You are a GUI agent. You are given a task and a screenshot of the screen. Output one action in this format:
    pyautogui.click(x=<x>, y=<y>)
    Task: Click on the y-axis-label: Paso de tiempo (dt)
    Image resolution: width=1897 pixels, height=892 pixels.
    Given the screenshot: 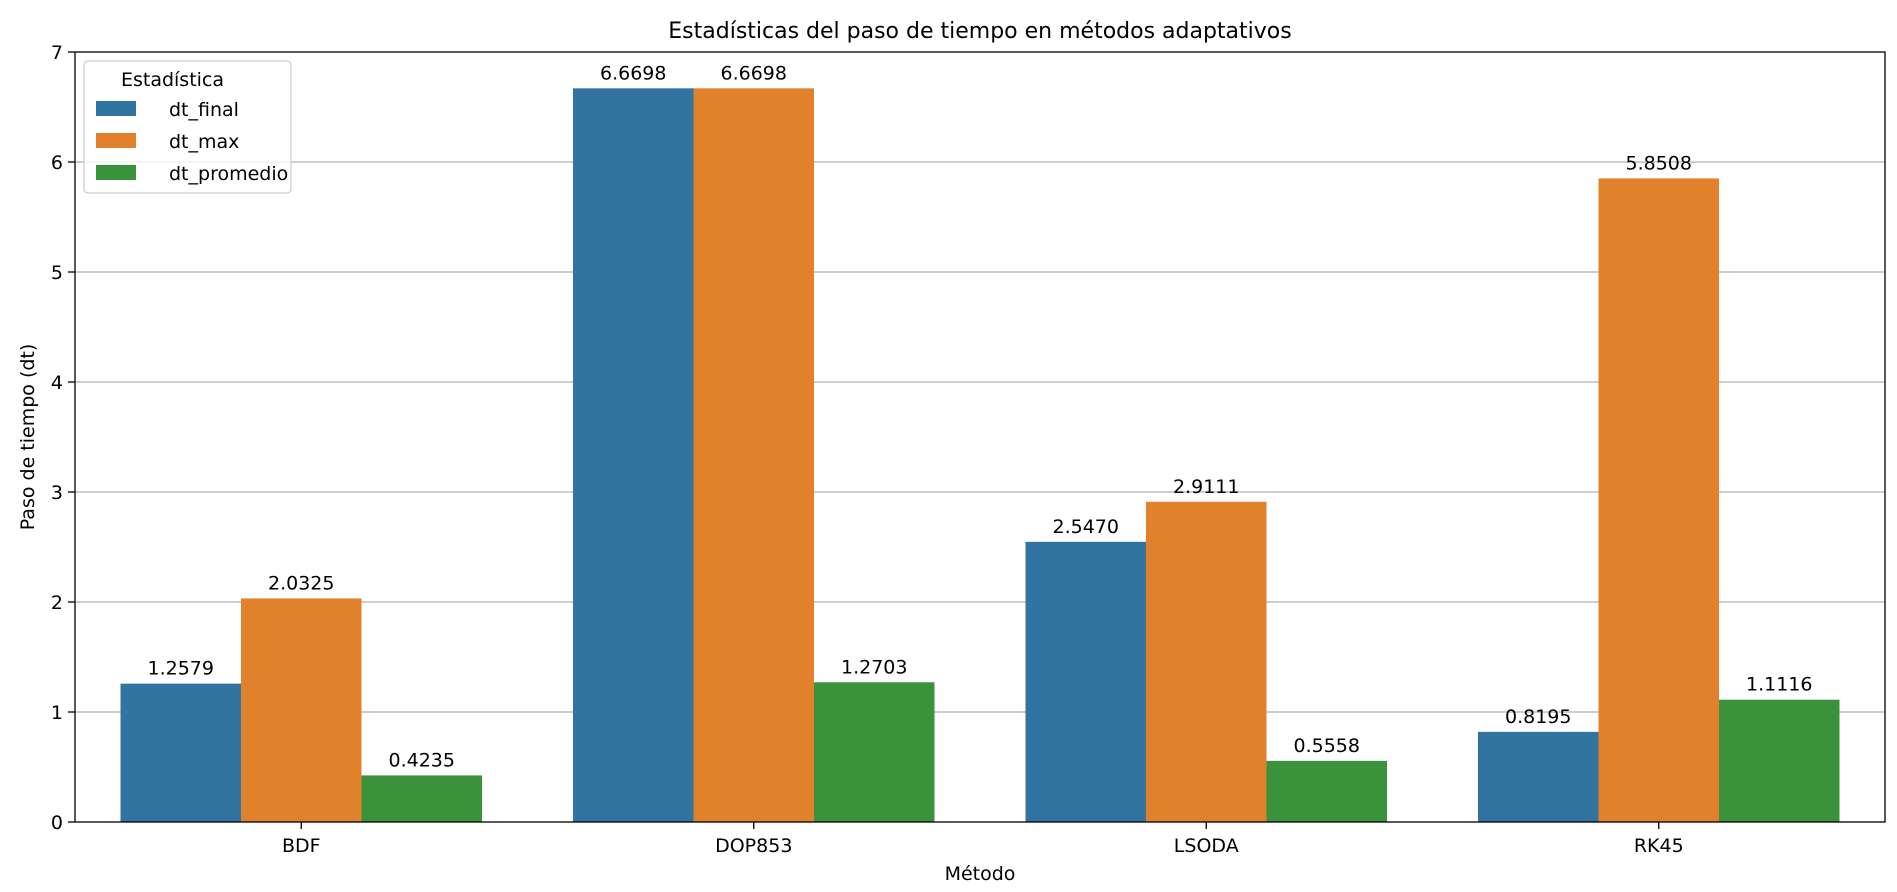 What is the action you would take?
    pyautogui.click(x=28, y=437)
    